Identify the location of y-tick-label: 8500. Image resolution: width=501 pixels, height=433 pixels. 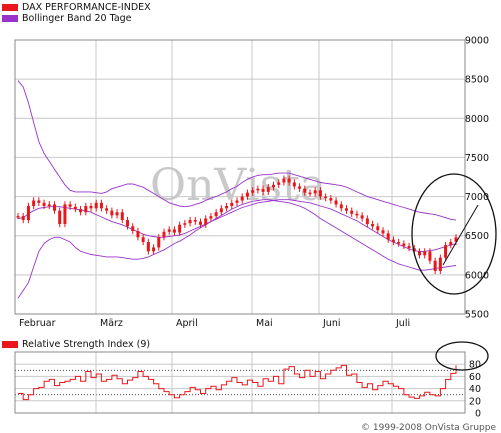
(477, 80).